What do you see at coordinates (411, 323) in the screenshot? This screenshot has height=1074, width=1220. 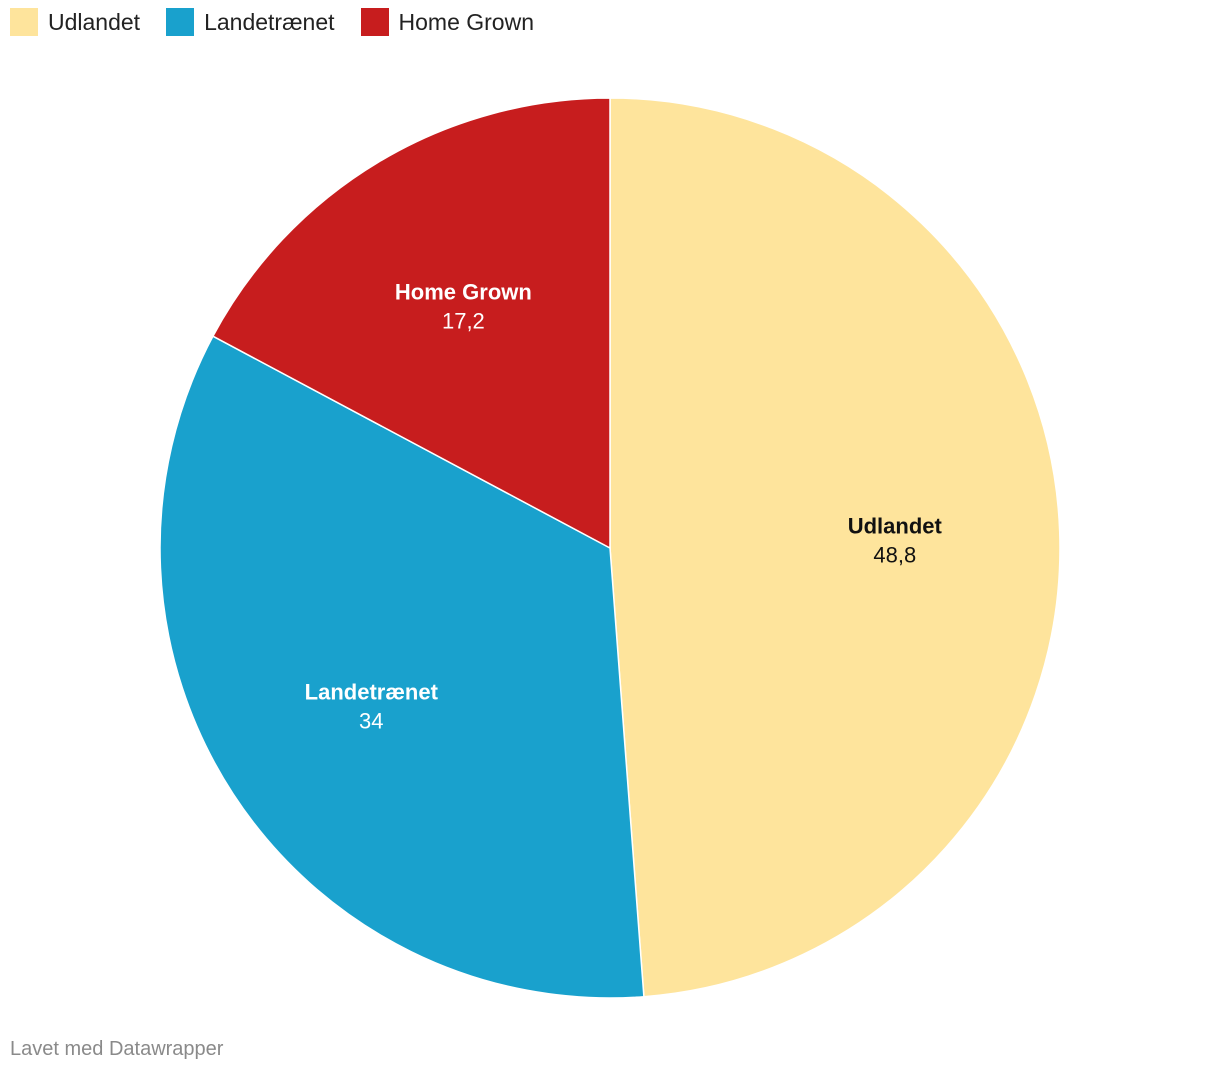 I see `pie-slice-home-grown` at bounding box center [411, 323].